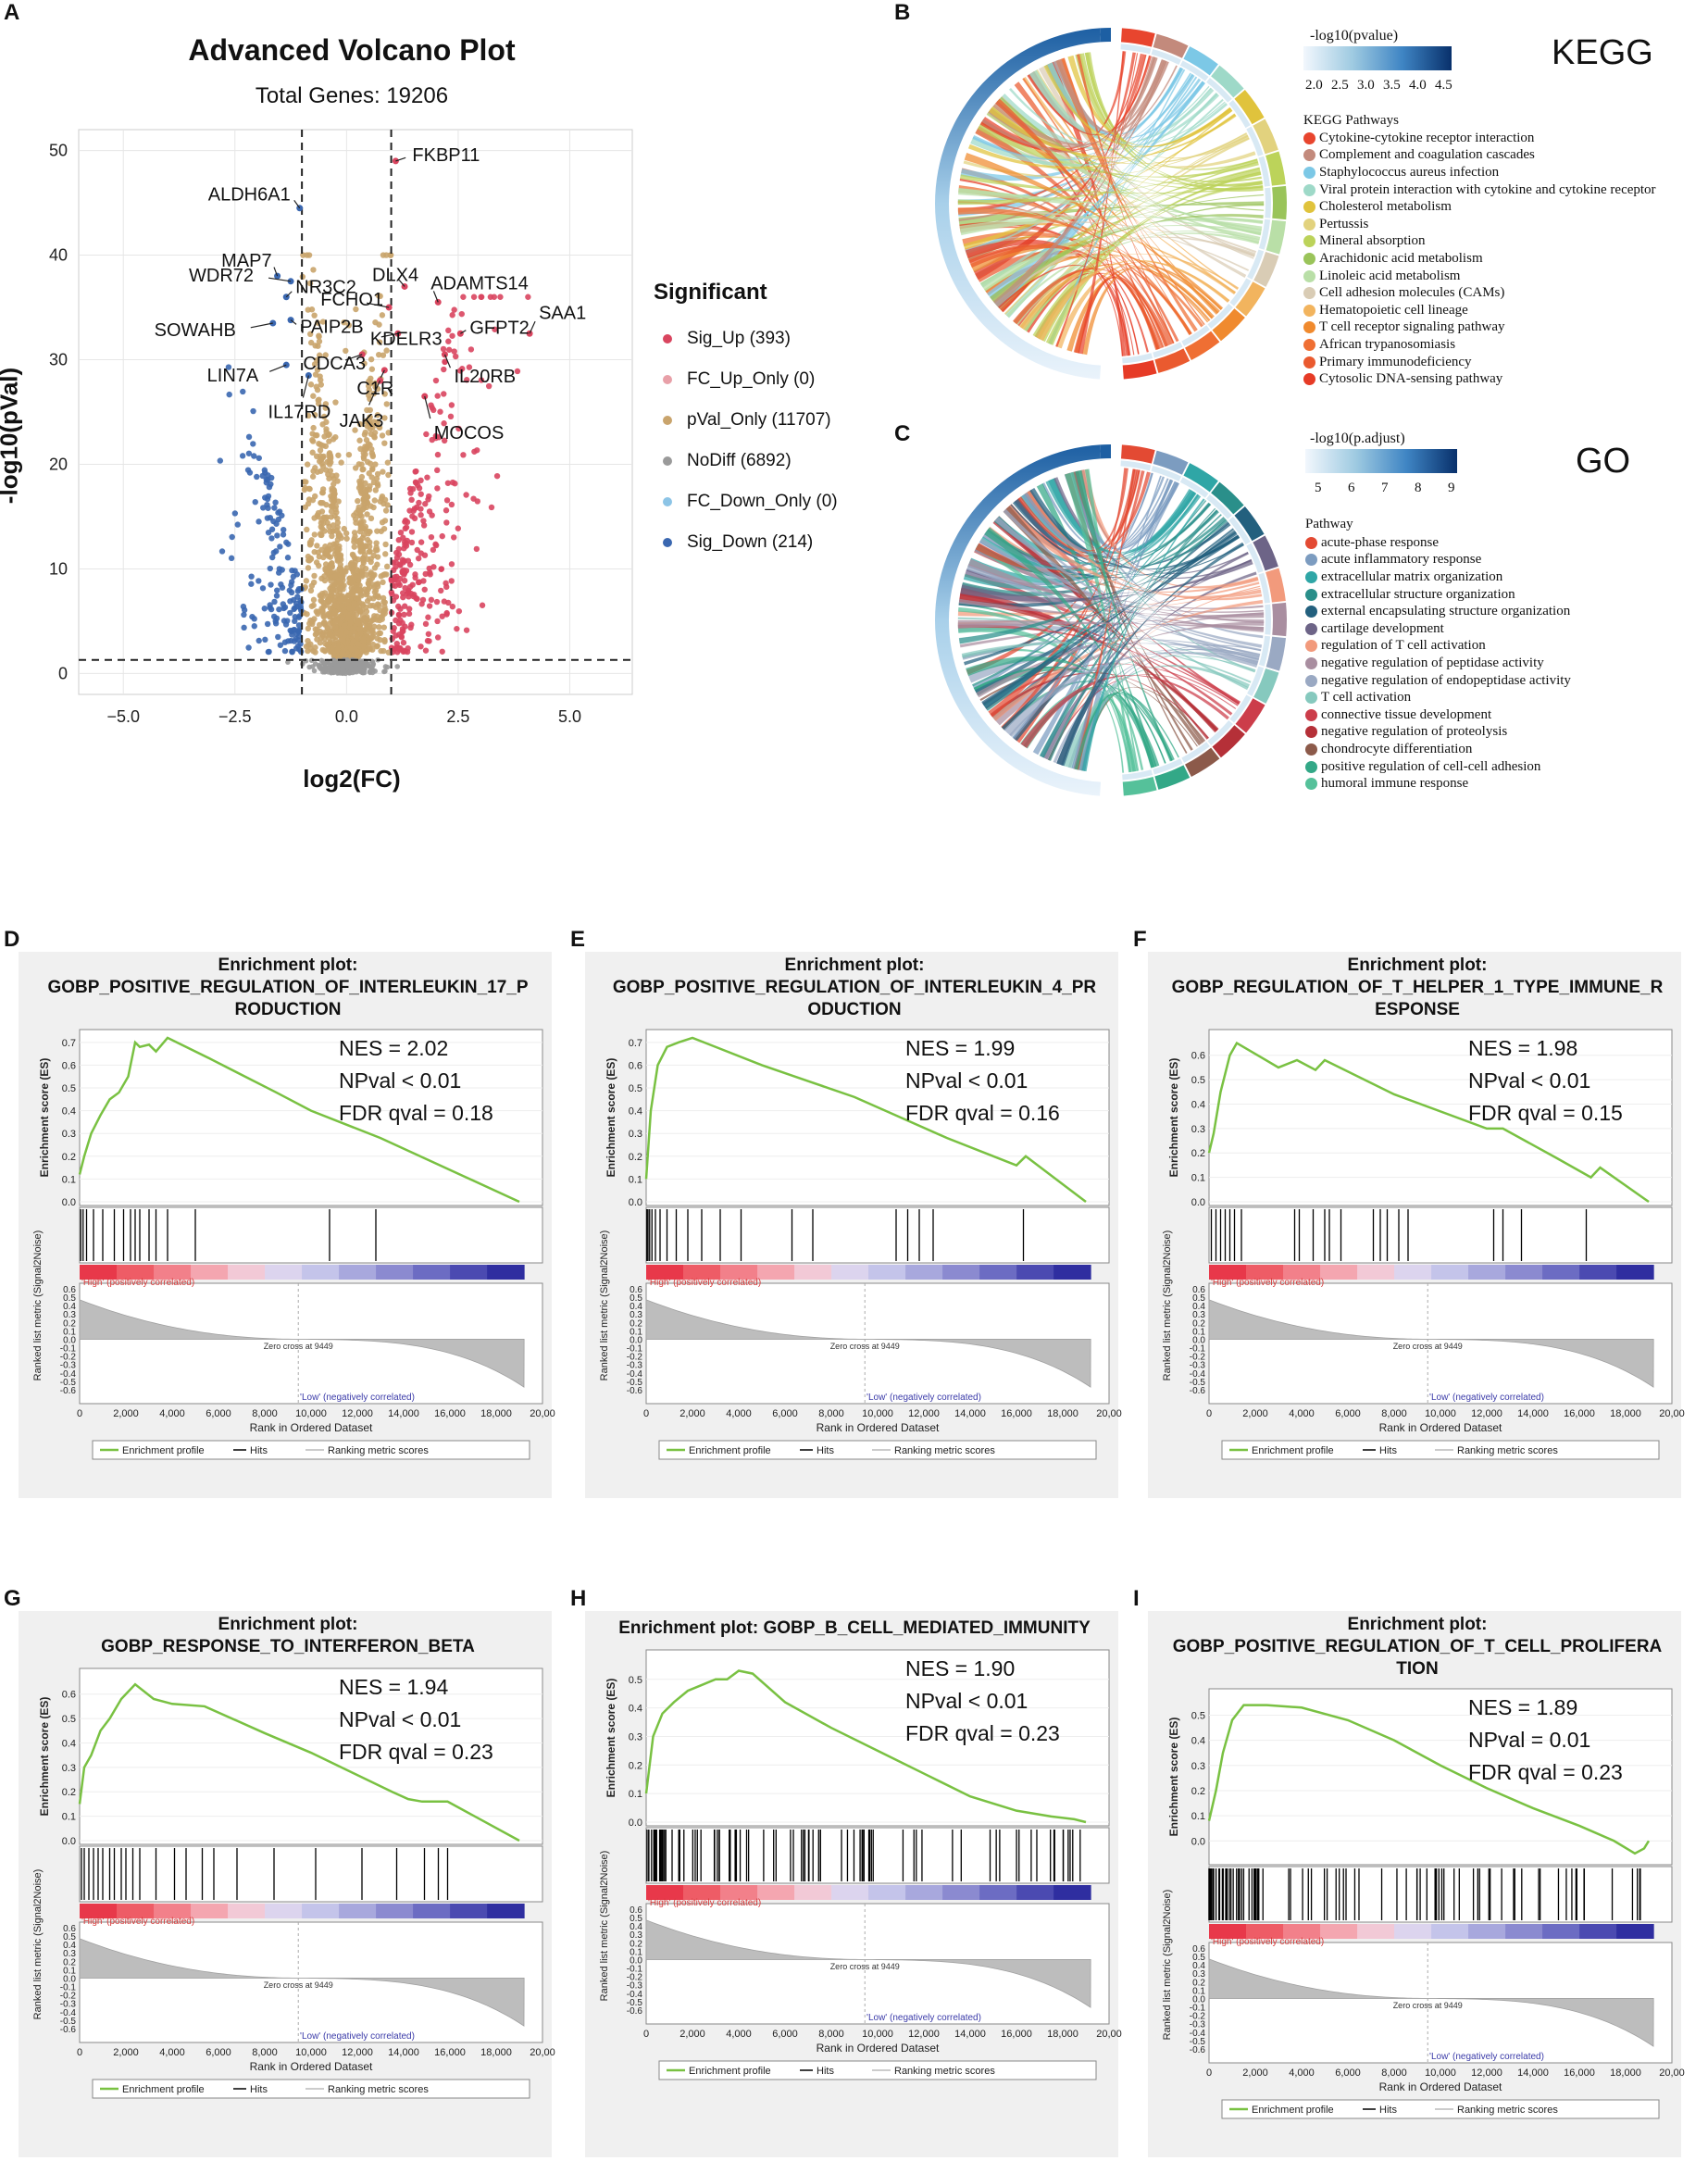 This screenshot has height=2161, width=1708. Describe the element at coordinates (1136, 1598) in the screenshot. I see `panel-letter: I` at that location.